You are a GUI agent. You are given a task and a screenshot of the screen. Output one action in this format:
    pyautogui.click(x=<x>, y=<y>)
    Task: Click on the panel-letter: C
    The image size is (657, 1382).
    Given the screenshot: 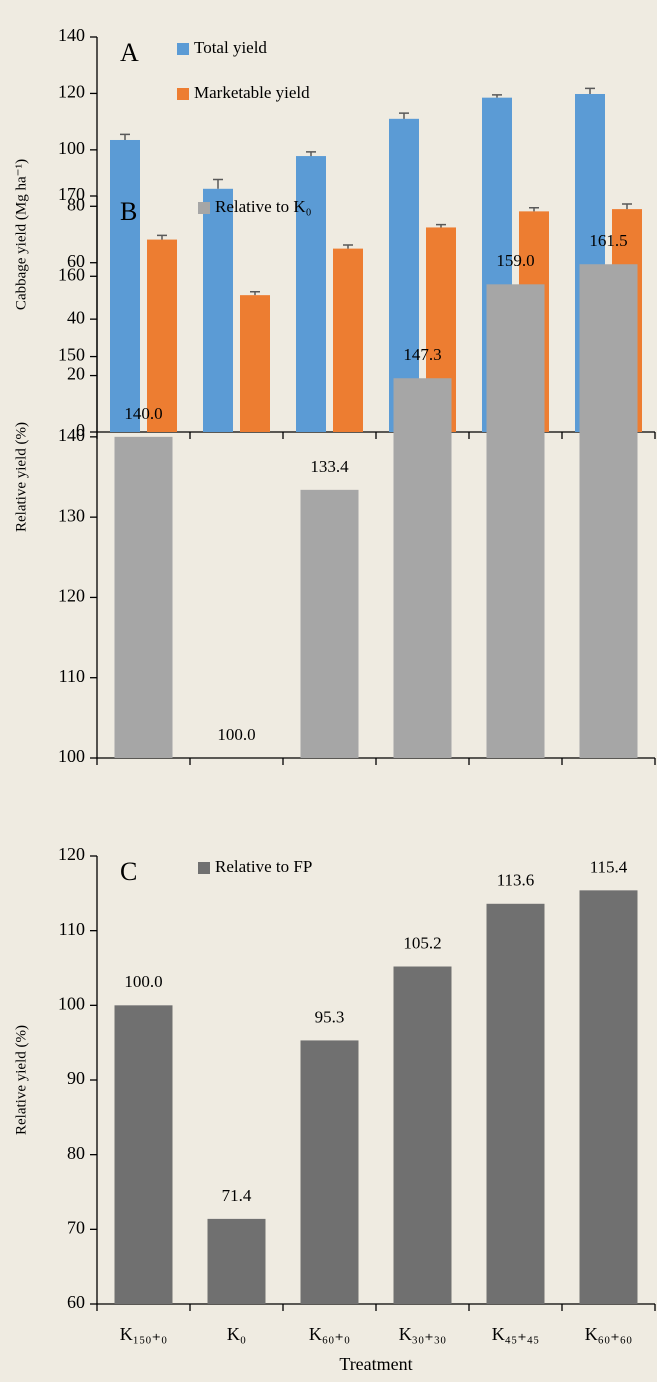 What is the action you would take?
    pyautogui.click(x=128, y=871)
    